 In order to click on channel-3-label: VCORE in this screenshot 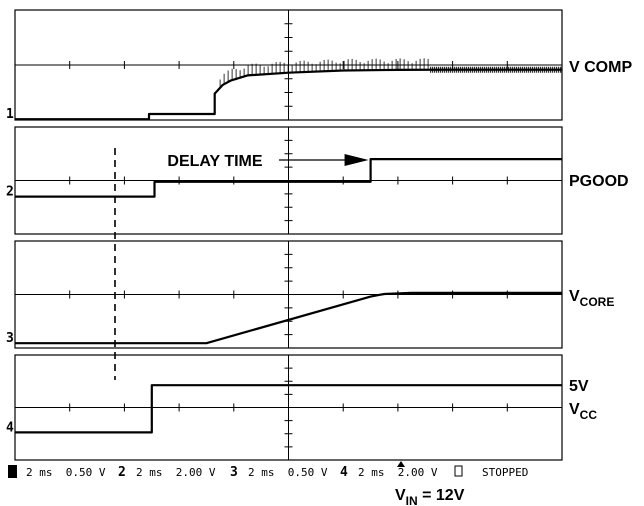, I will do `click(591, 298)`.